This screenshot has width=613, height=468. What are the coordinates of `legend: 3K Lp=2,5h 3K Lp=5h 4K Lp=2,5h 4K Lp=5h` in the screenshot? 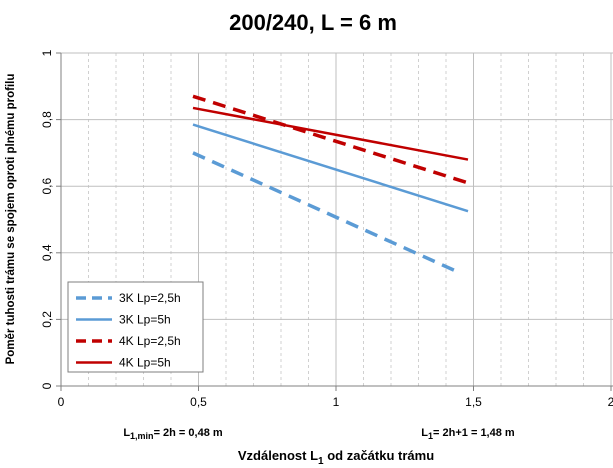 It's located at (135, 327).